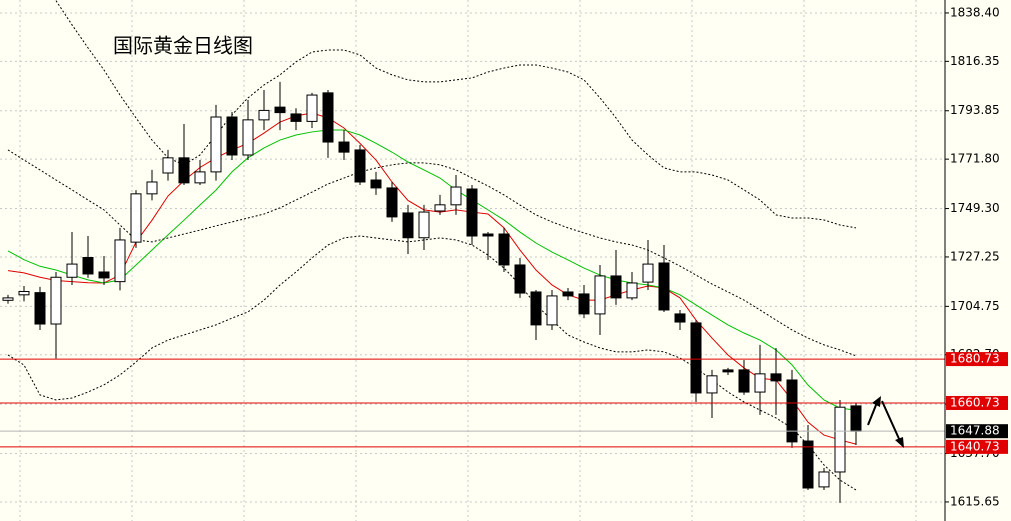  What do you see at coordinates (183, 46) in the screenshot?
I see `chart-title: 国际黄金日线图` at bounding box center [183, 46].